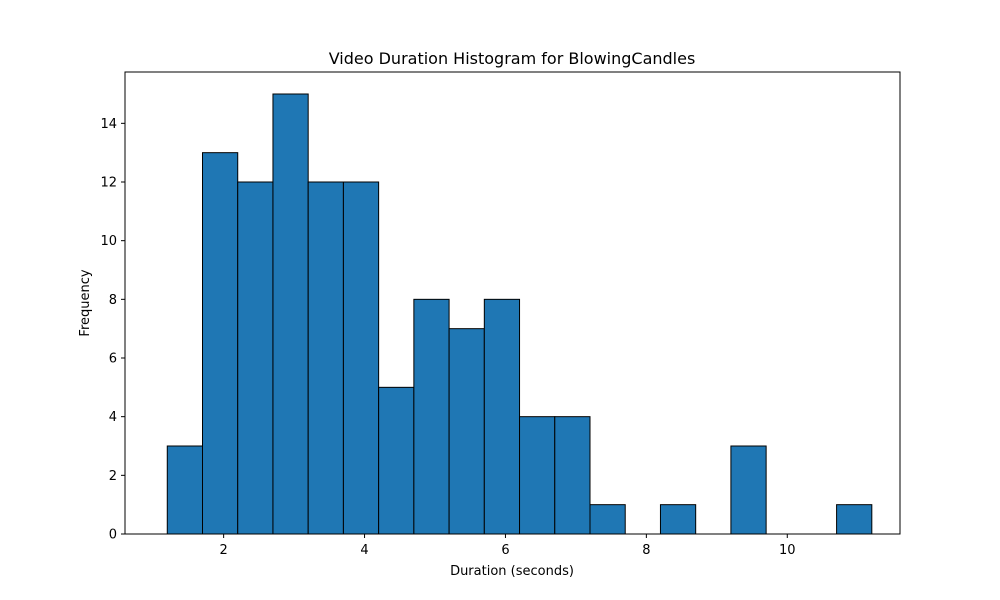 The image size is (1000, 600). Describe the element at coordinates (113, 359) in the screenshot. I see `y-tick-label: 6` at that location.